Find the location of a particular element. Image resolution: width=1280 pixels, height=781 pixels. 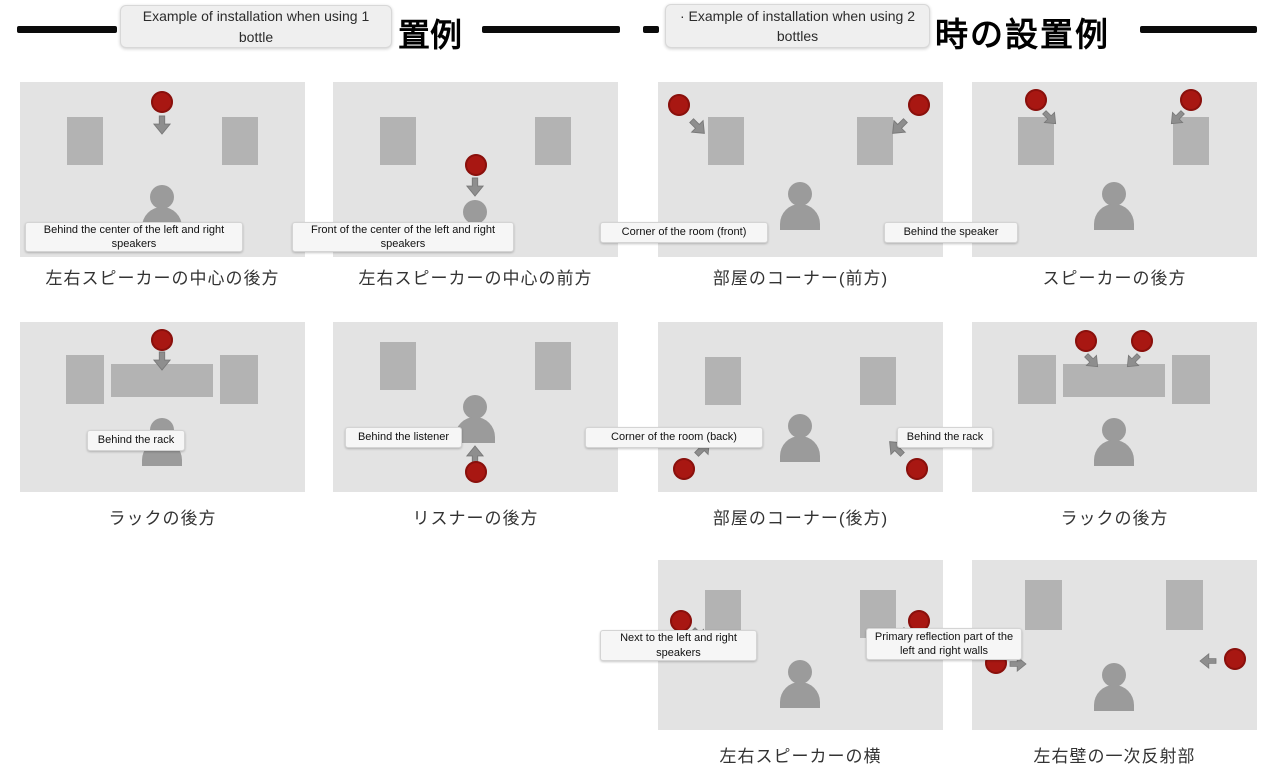

translation-tooltip: Corner of the room (back) is located at coordinates (674, 437).